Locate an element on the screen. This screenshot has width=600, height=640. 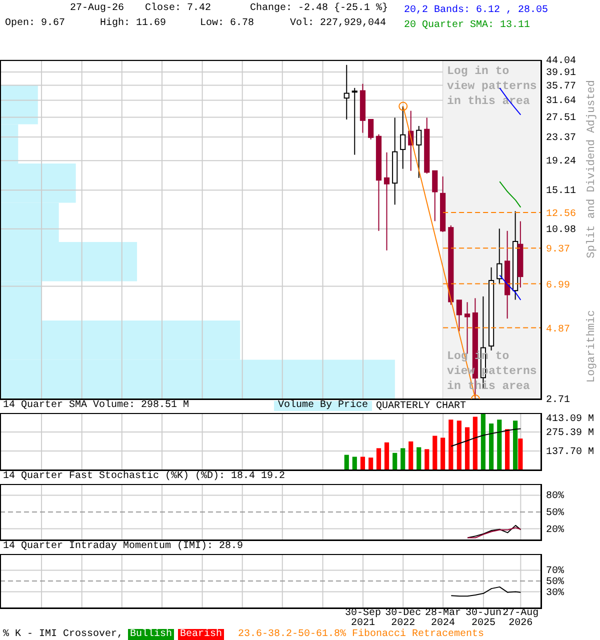
y-tick-label: 35.77 is located at coordinates (561, 86).